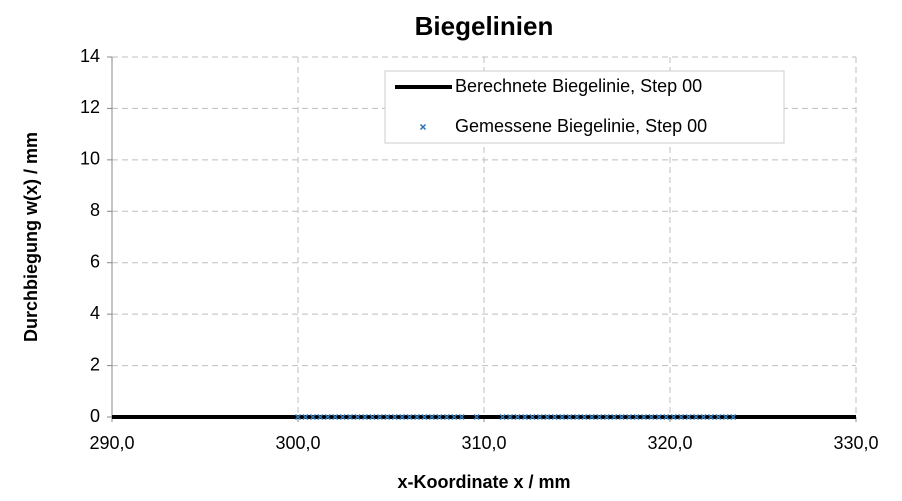 Image resolution: width=902 pixels, height=501 pixels. I want to click on y-tick-label: 12, so click(90, 107).